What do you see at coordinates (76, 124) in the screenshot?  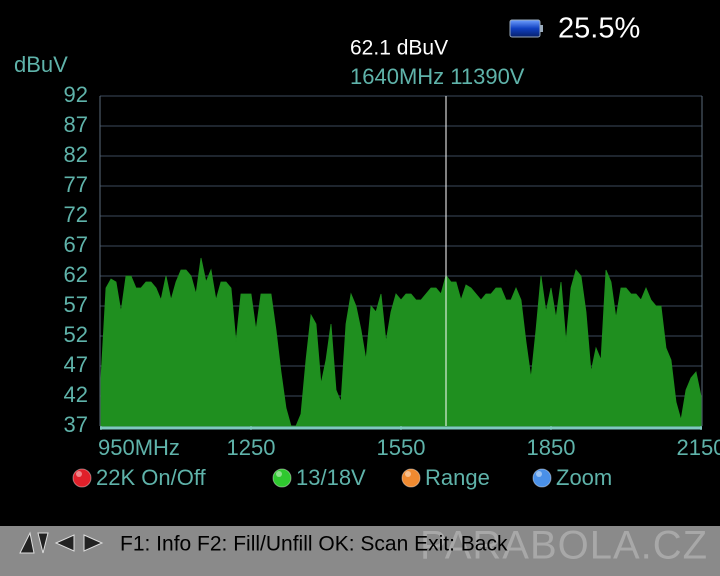 I see `y-tick-label: 87` at bounding box center [76, 124].